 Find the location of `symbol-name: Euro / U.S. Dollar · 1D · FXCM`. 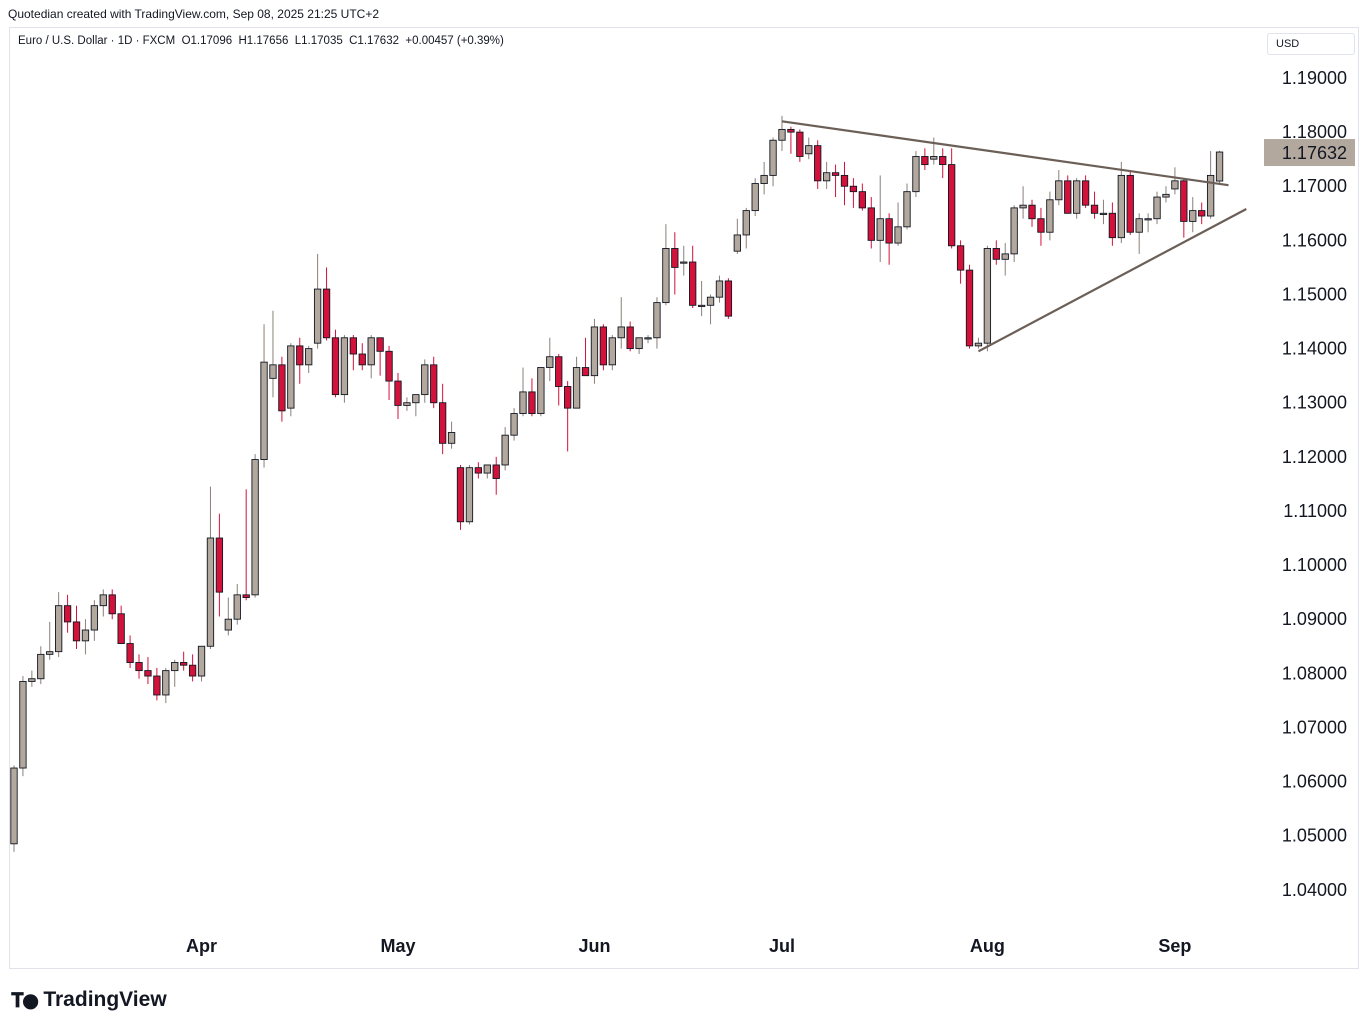

symbol-name: Euro / U.S. Dollar · 1D · FXCM is located at coordinates (97, 41).